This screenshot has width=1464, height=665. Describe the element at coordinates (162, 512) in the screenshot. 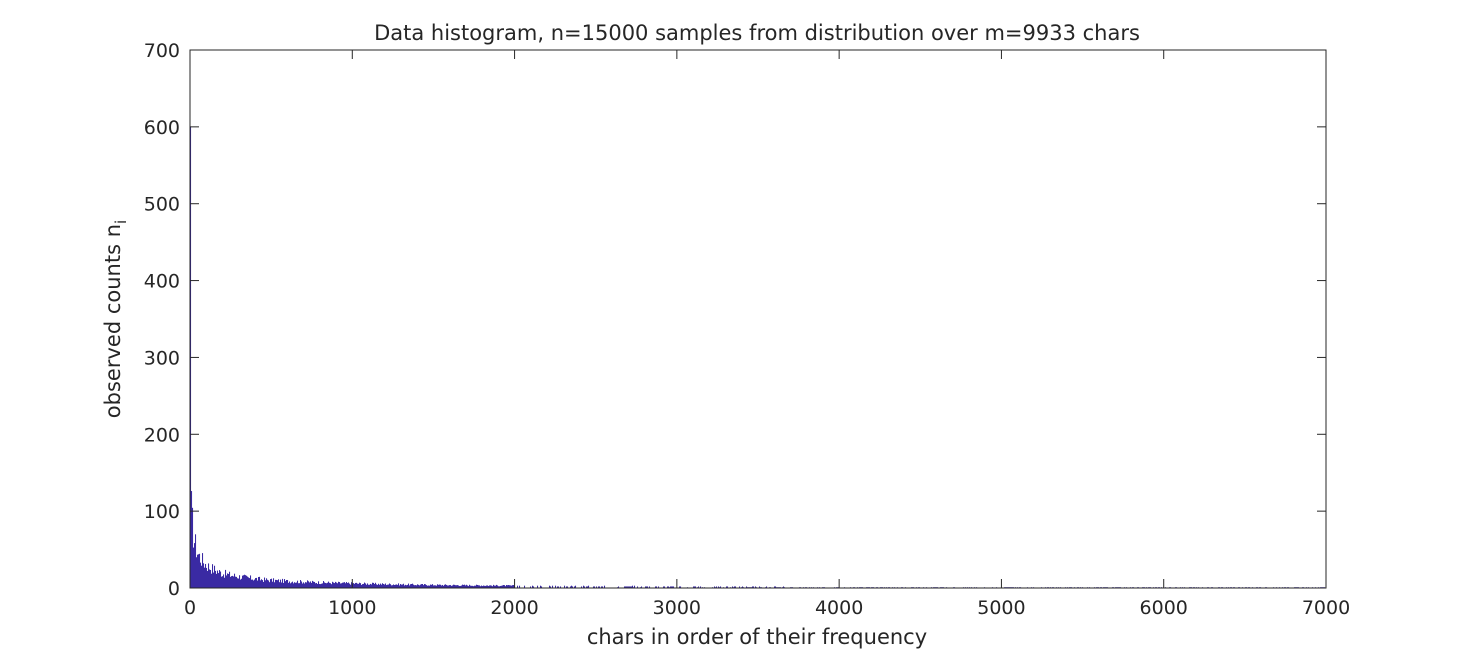

I see `y-tick-label: 100` at that location.